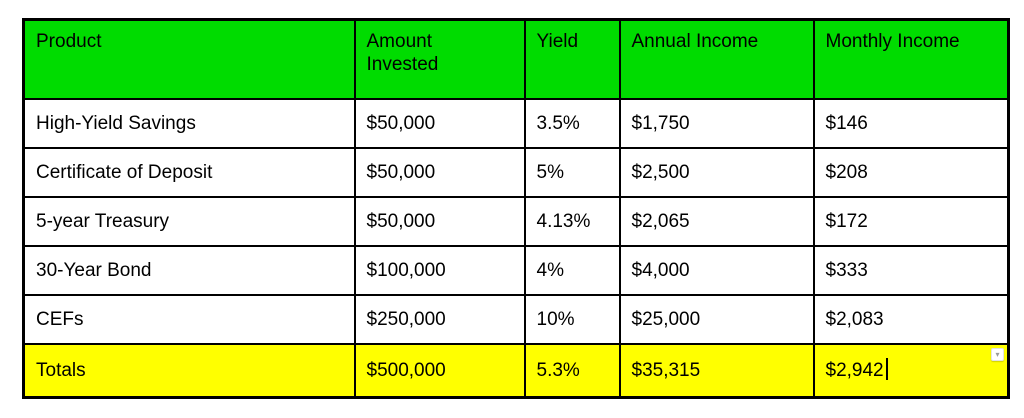 This screenshot has height=418, width=1024. What do you see at coordinates (911, 370) in the screenshot?
I see `cell-totals-monthly-income: $2,942 ▾` at bounding box center [911, 370].